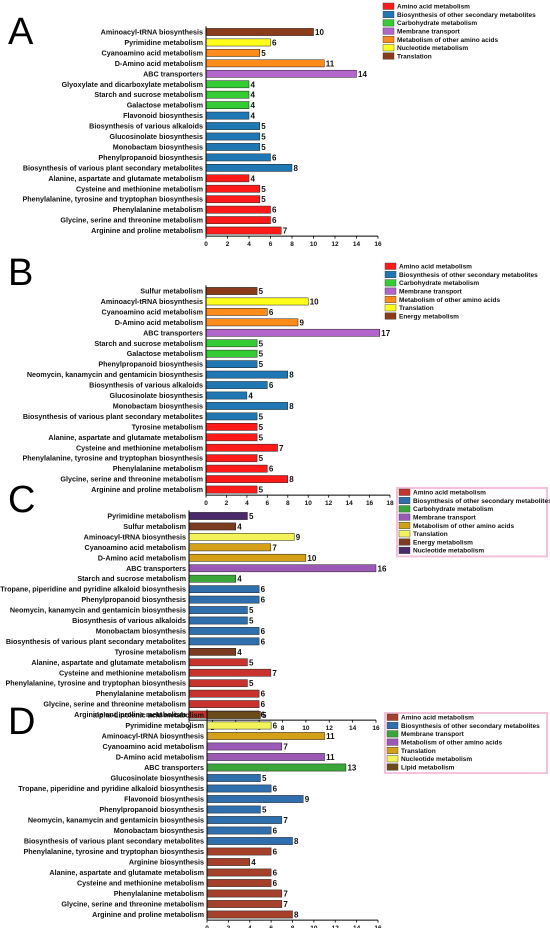 The height and width of the screenshot is (928, 550). What do you see at coordinates (330, 736) in the screenshot?
I see `value-label: 11` at bounding box center [330, 736].